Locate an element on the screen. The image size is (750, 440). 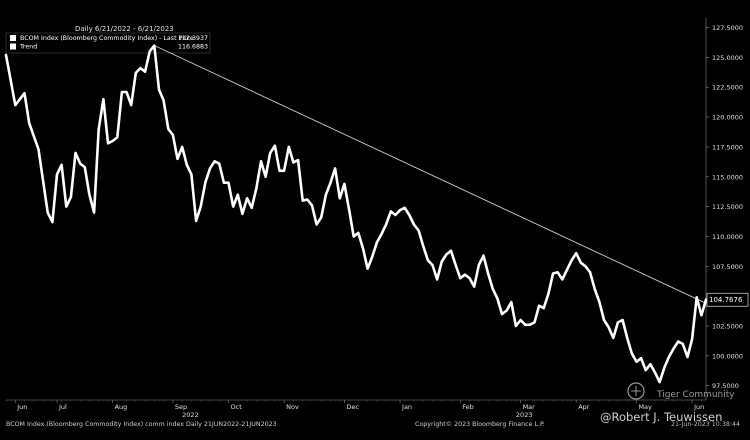
x-tick-label: Oct is located at coordinates (237, 407).